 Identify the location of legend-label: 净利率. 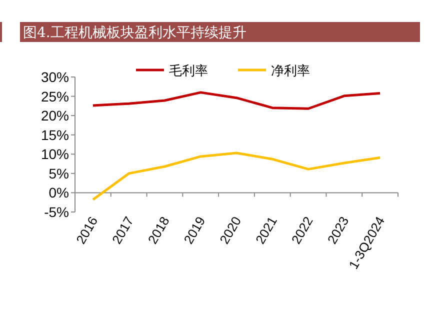
(290, 71).